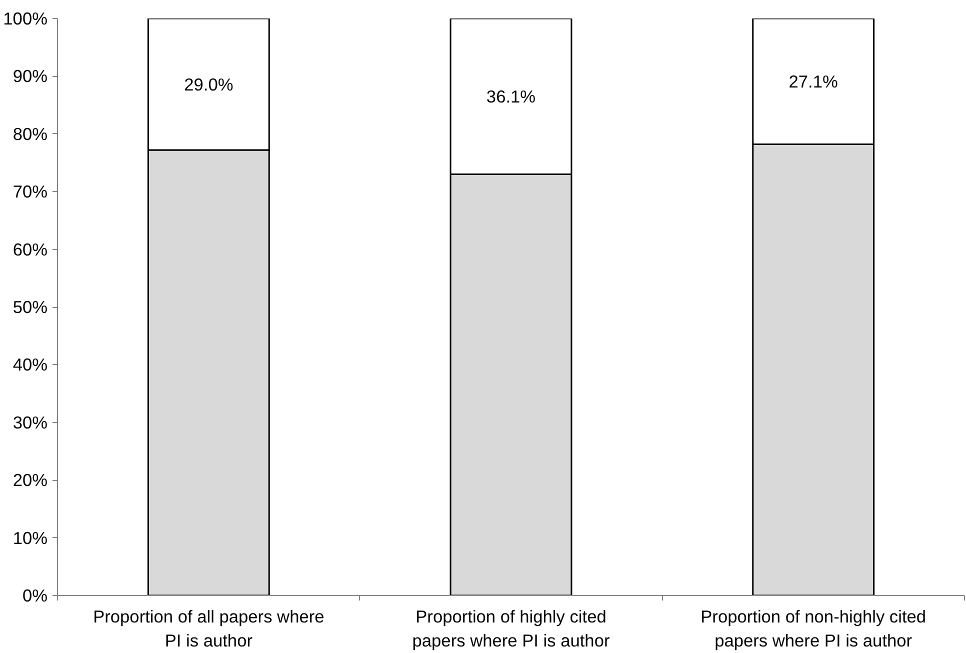  Describe the element at coordinates (30, 76) in the screenshot. I see `y-tick-label: 90%` at that location.